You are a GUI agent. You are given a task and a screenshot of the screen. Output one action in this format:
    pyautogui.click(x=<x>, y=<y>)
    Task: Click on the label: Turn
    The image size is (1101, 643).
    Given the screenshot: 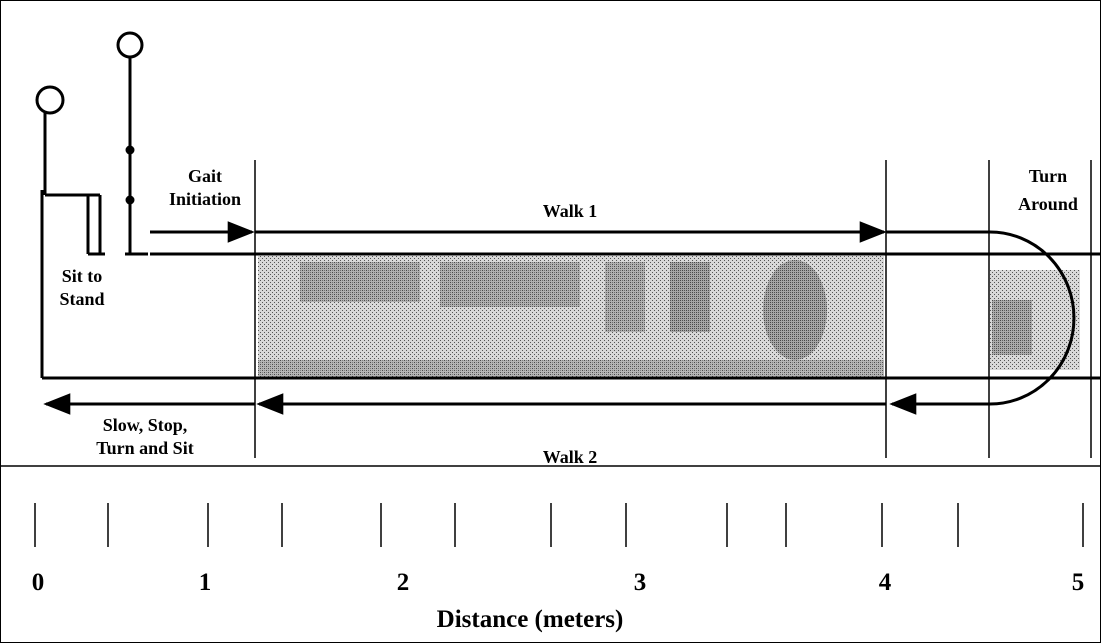 What is the action you would take?
    pyautogui.click(x=1048, y=176)
    